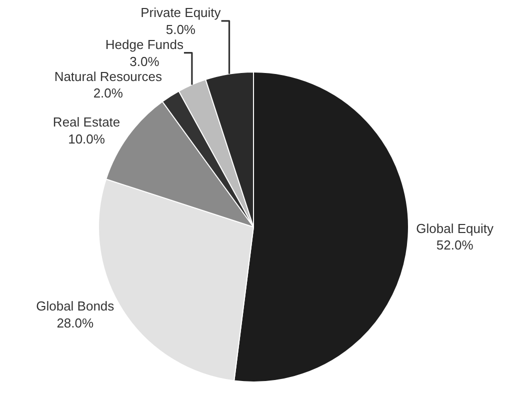 The width and height of the screenshot is (531, 412). I want to click on slice-label: Global Bonds, so click(75, 306).